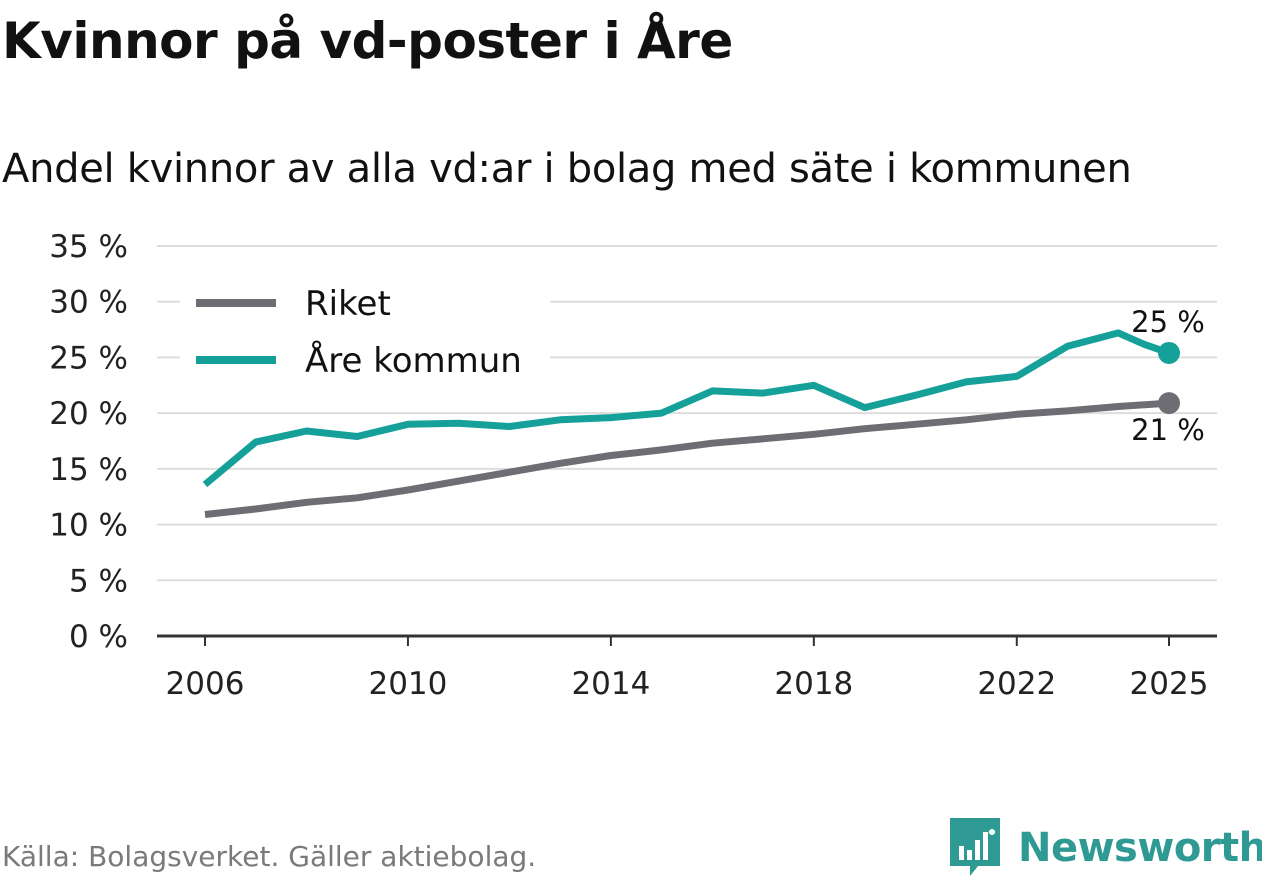  What do you see at coordinates (610, 684) in the screenshot?
I see `x-tick-label: 2014` at bounding box center [610, 684].